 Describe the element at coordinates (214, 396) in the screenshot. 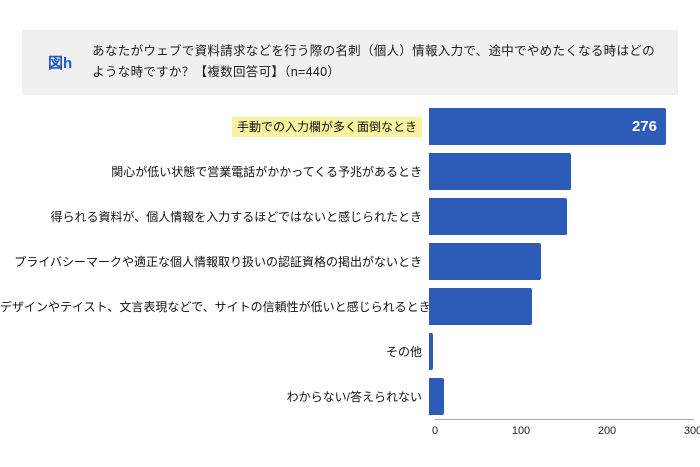

I see `category-label: わからない/答えられない` at that location.